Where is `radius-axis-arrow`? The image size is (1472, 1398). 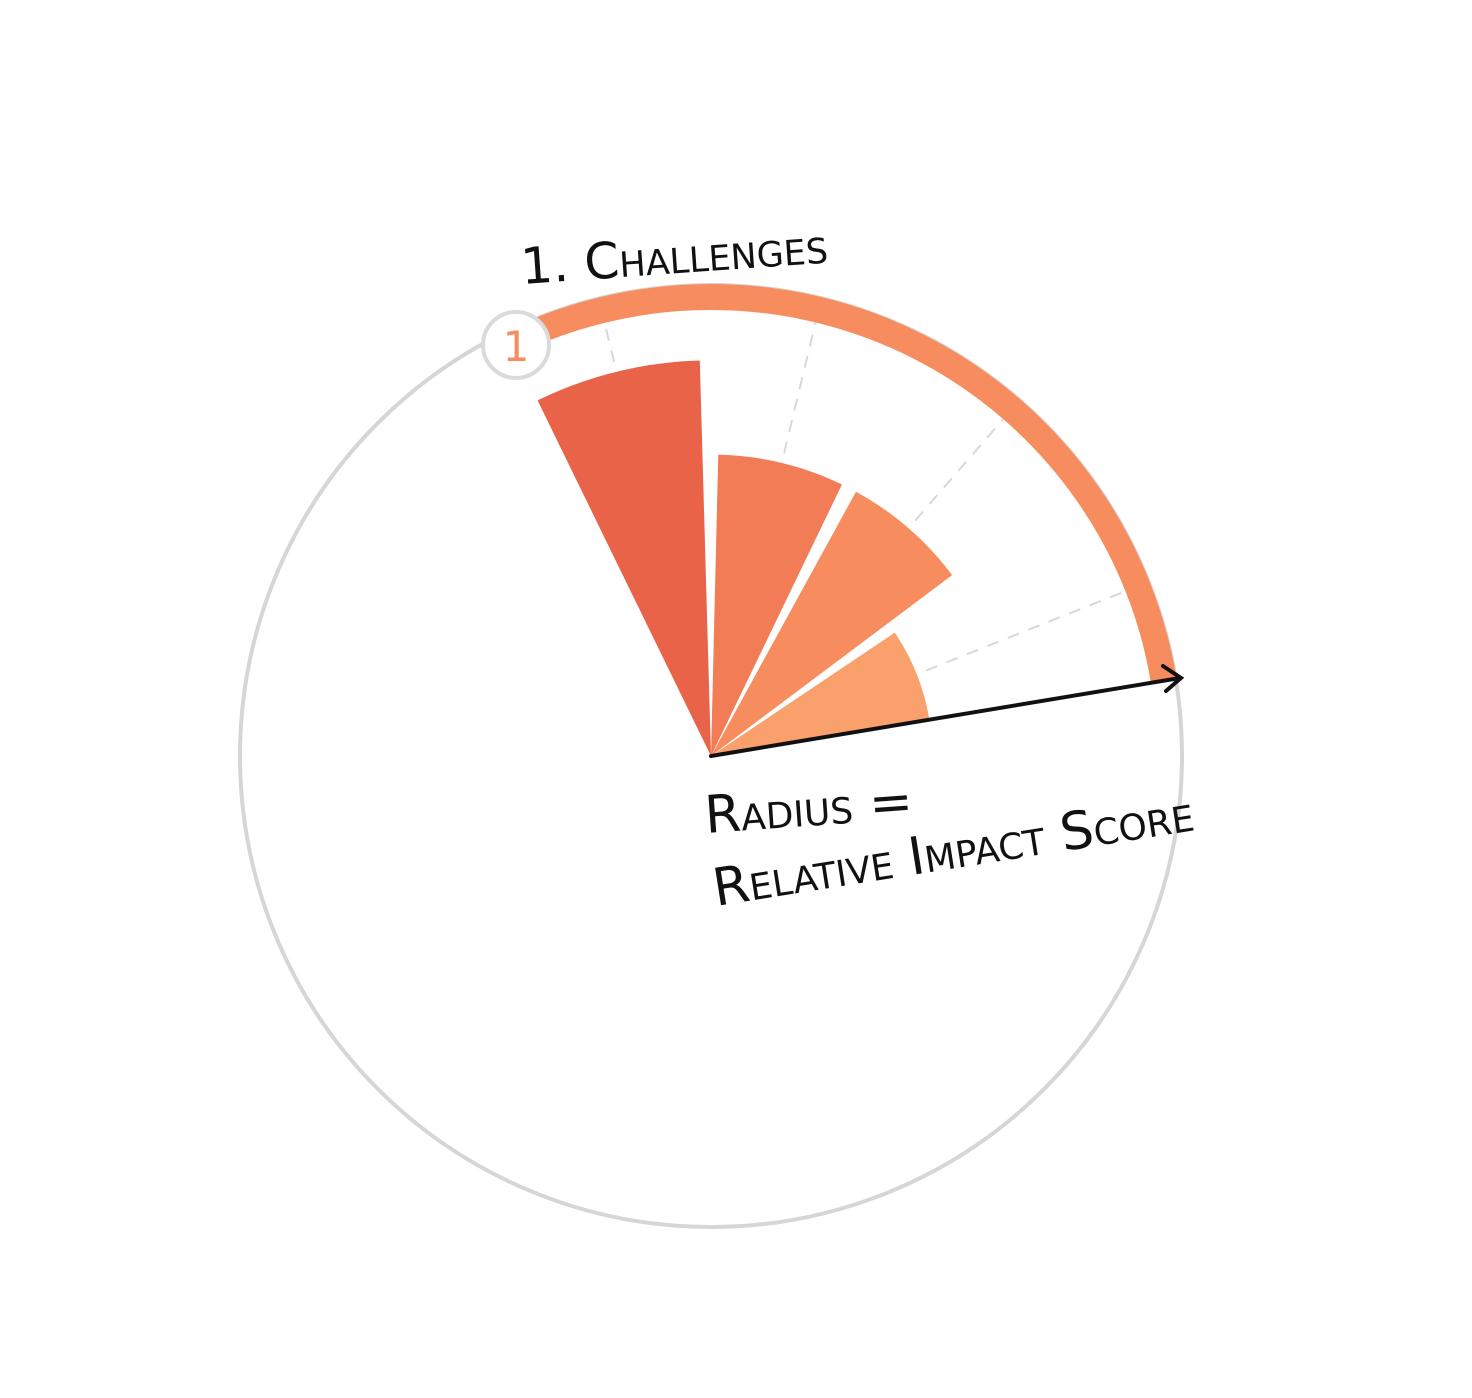
radius-axis-arrow is located at coordinates (947, 711).